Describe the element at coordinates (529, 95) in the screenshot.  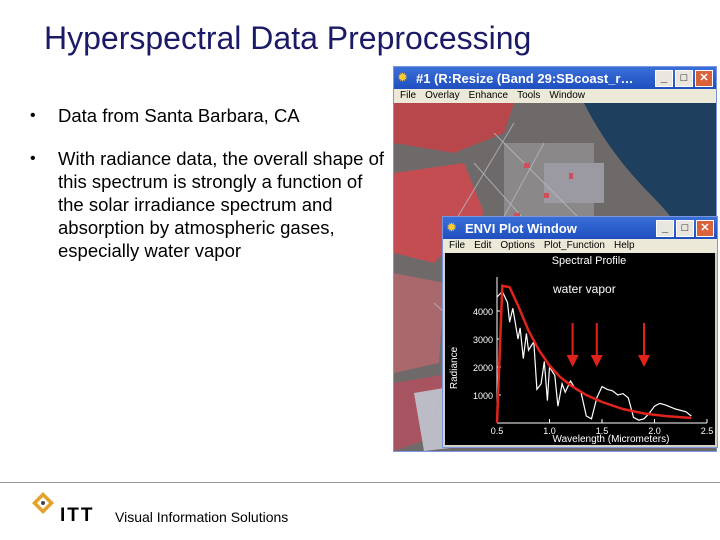
I see `menu-tools: Tools` at that location.